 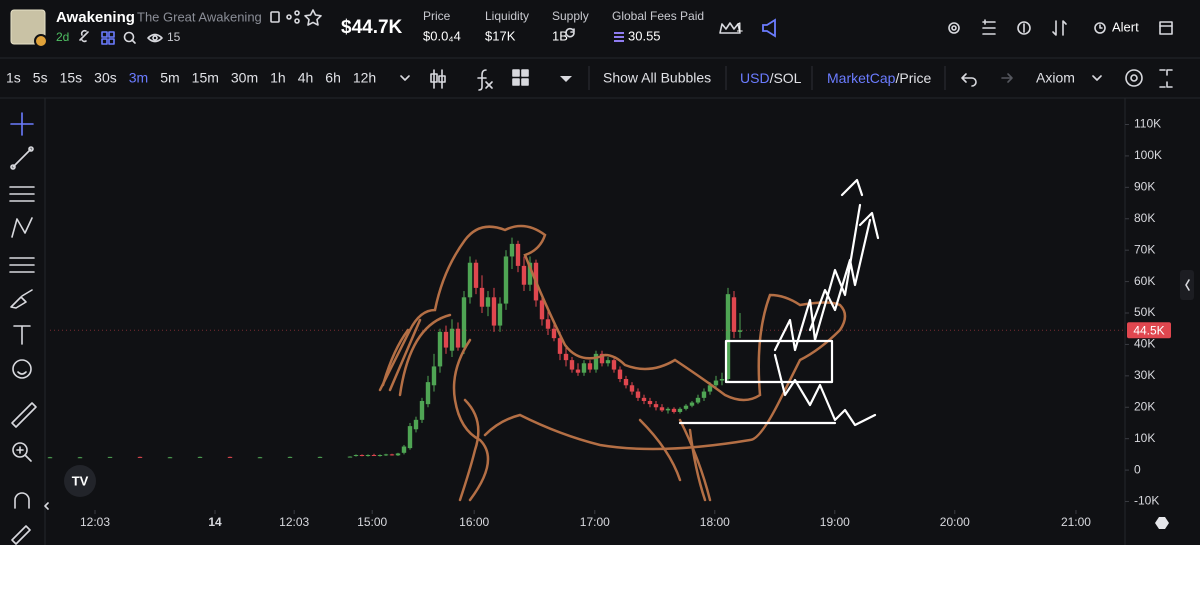 What do you see at coordinates (28, 27) in the screenshot?
I see `token-logo` at bounding box center [28, 27].